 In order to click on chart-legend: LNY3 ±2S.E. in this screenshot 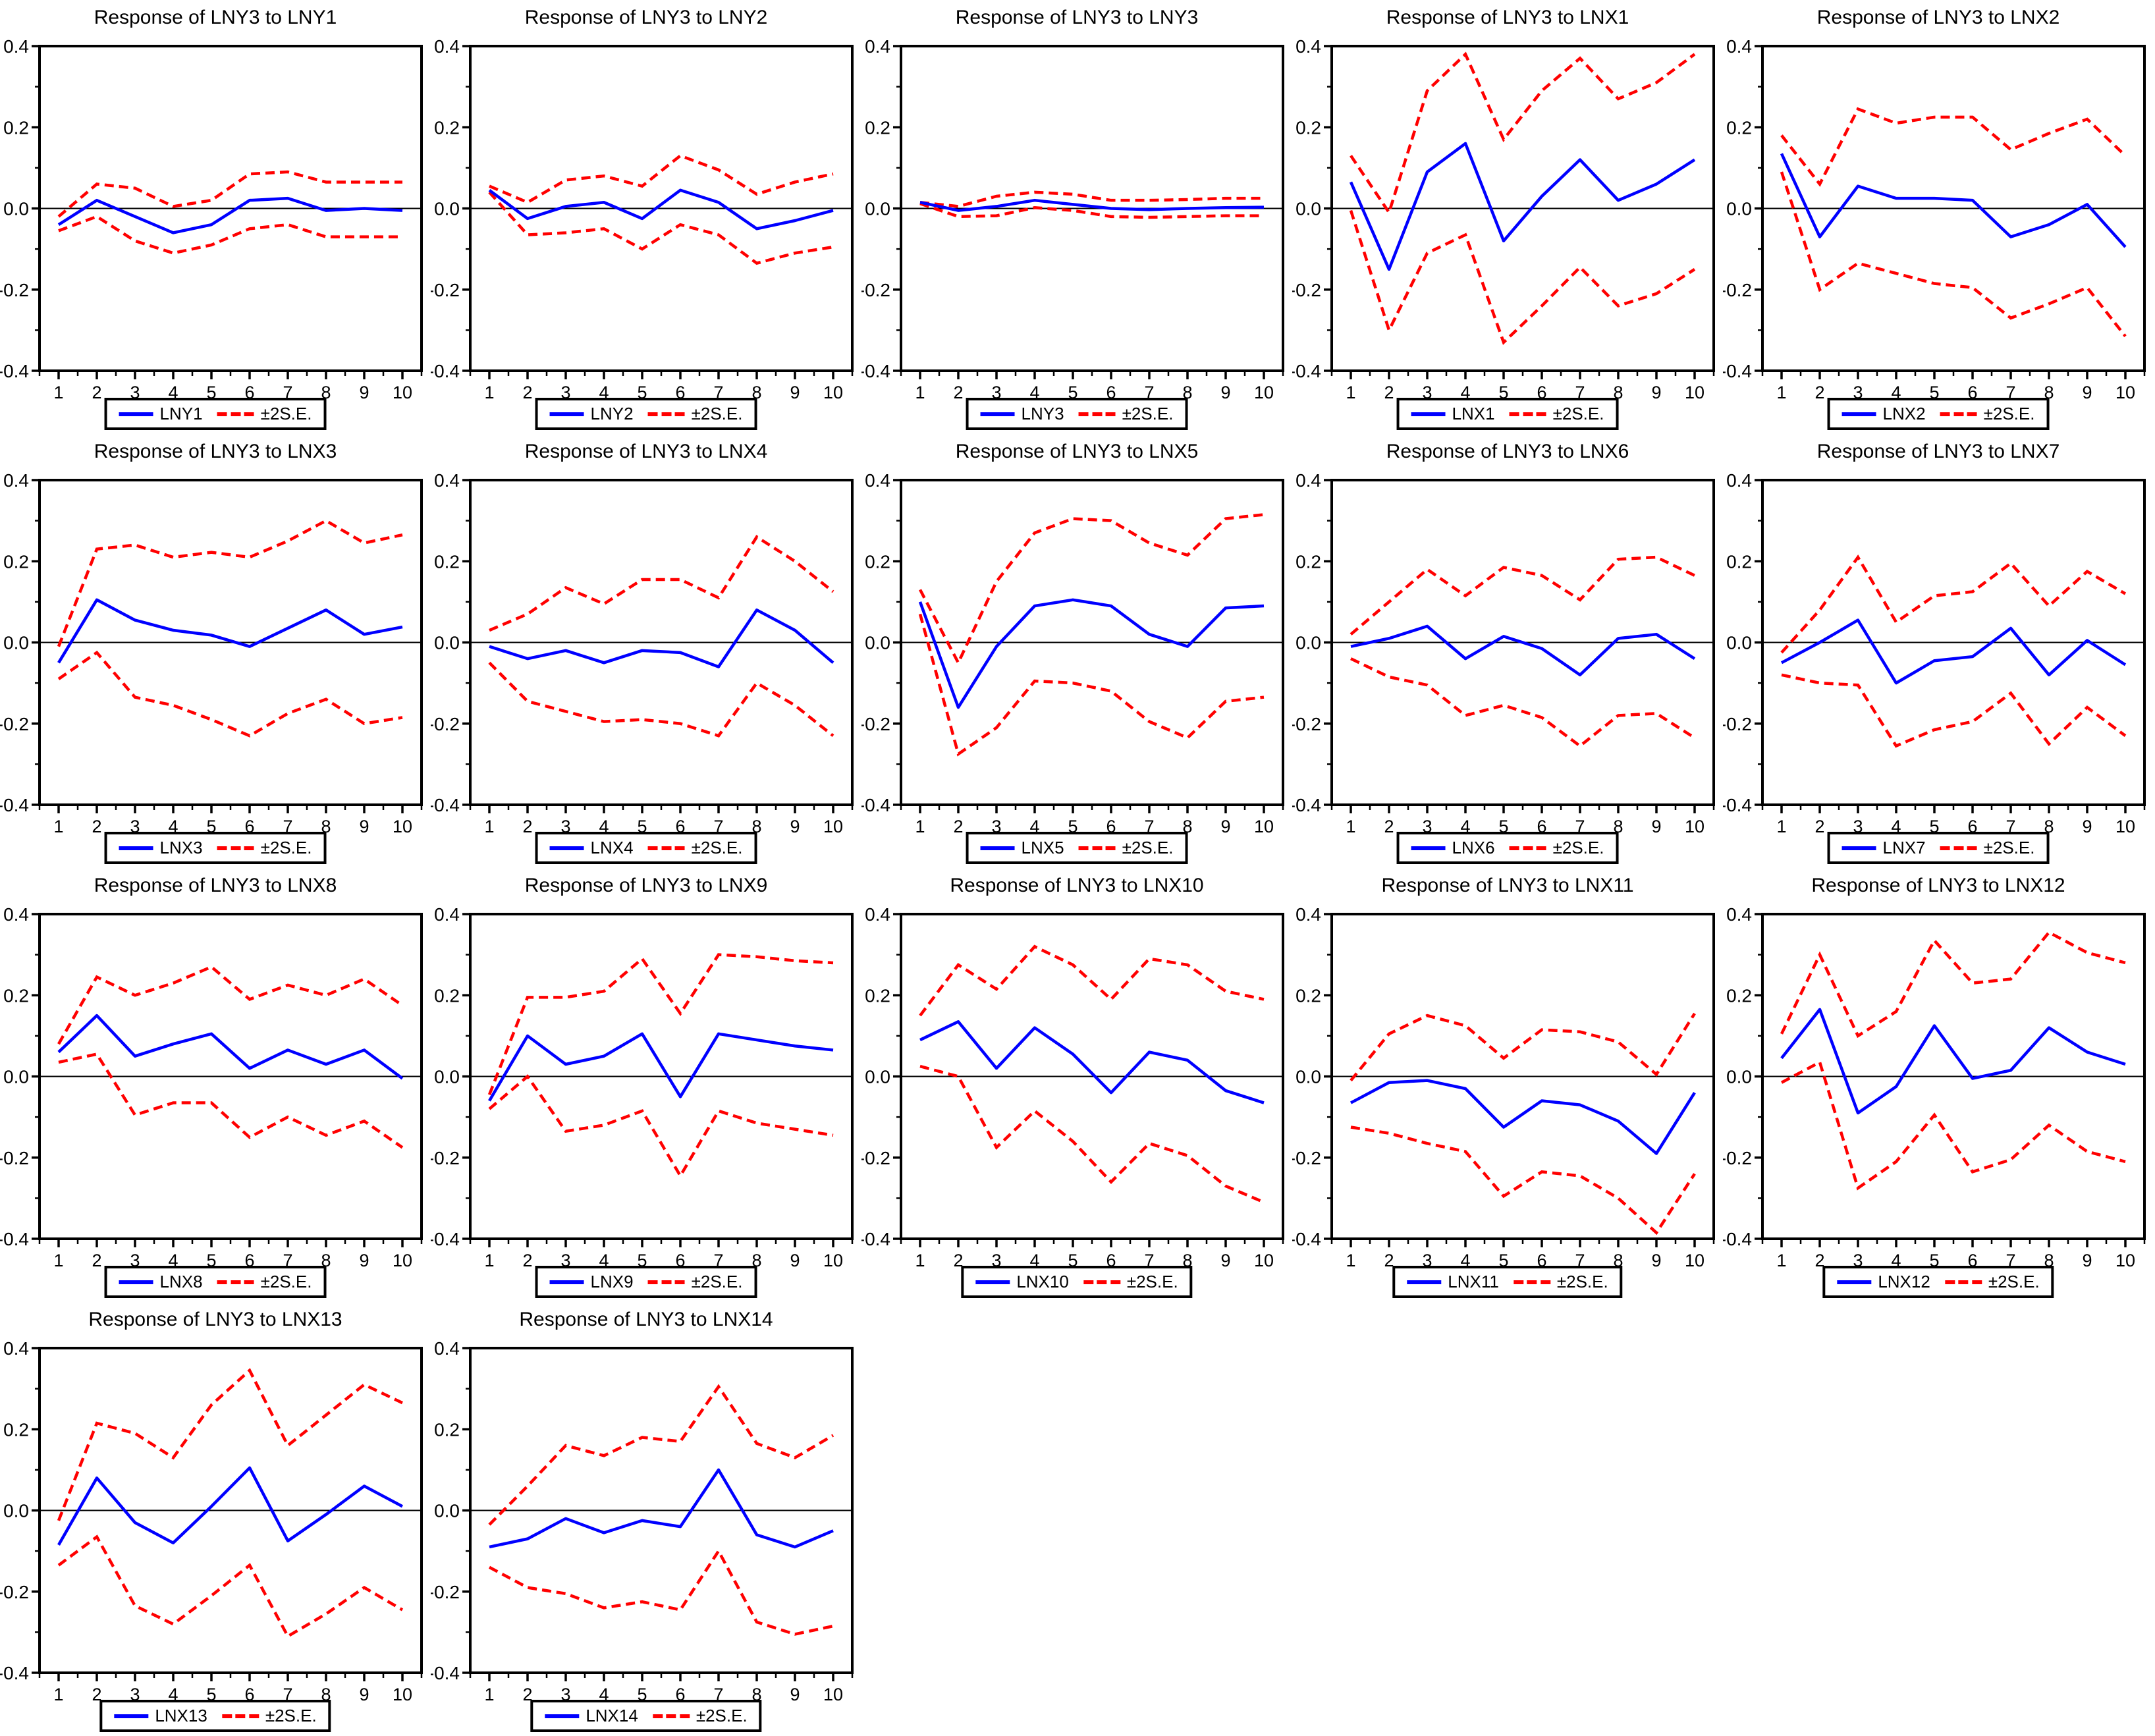, I will do `click(1077, 414)`.